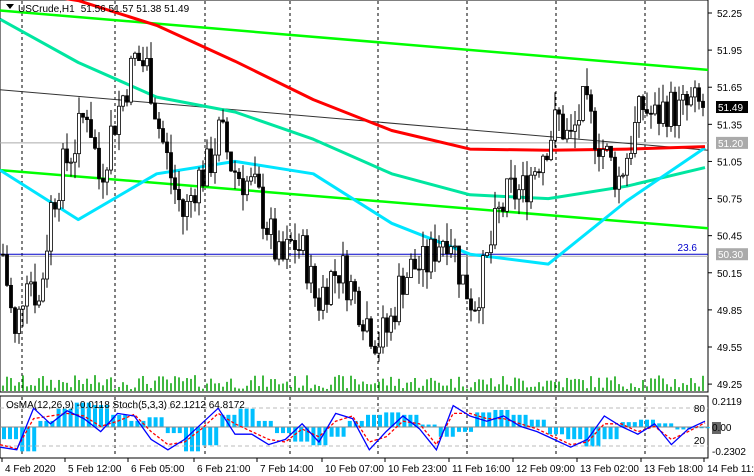 The height and width of the screenshot is (476, 754). Describe the element at coordinates (729, 14) in the screenshot. I see `price-tick-label: 52.25` at that location.